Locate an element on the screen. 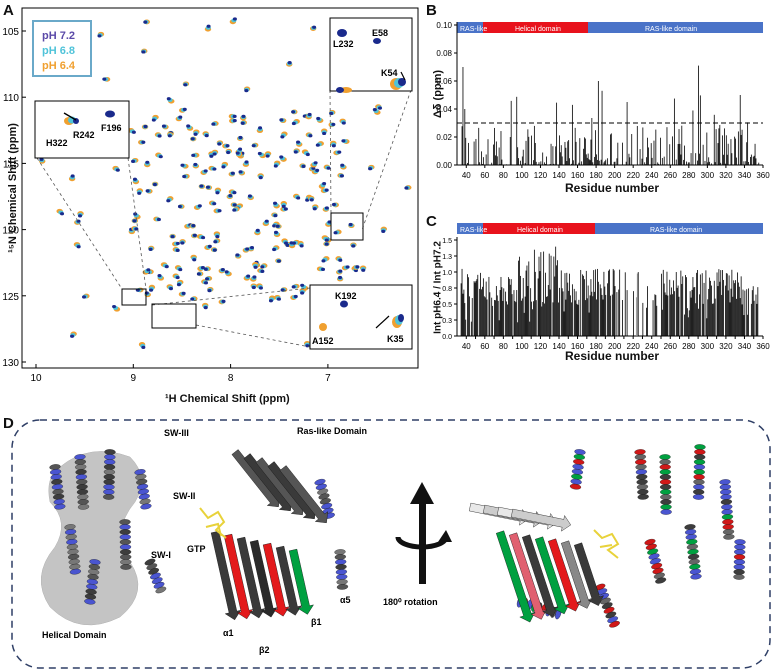 This screenshot has height=672, width=776. label-alpha1: α1 is located at coordinates (228, 633).